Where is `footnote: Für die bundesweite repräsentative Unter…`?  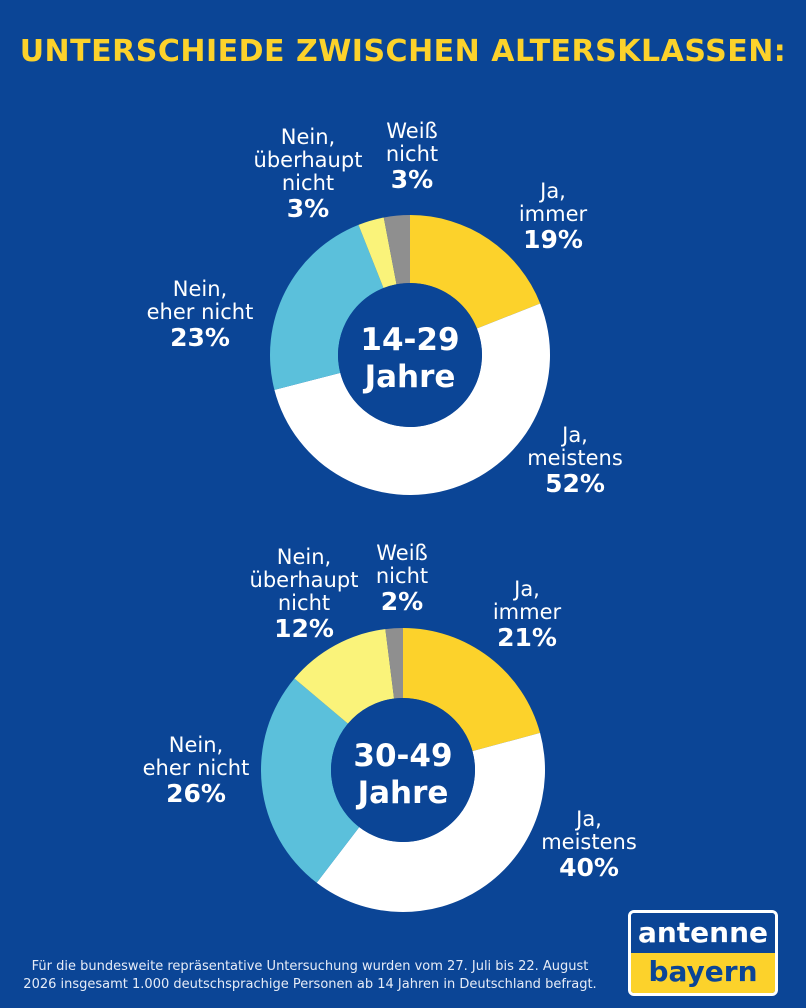 footnote: Für die bundesweite repräsentative Unter… is located at coordinates (310, 975).